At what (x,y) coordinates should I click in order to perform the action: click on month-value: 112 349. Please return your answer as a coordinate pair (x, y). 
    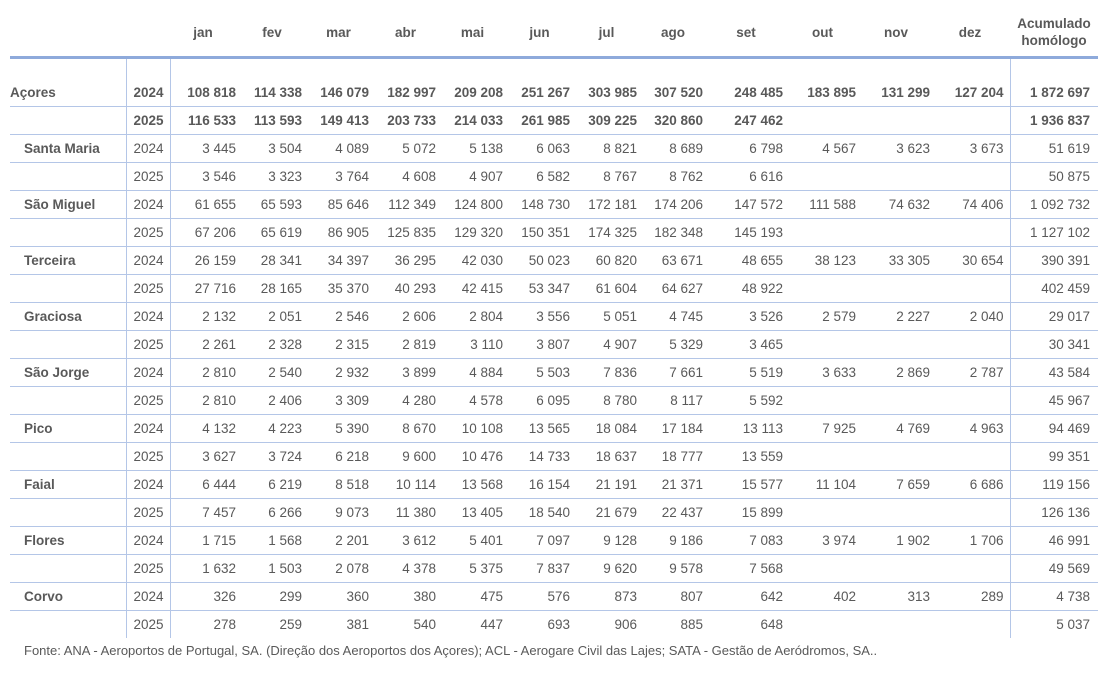
    Looking at the image, I should click on (408, 204).